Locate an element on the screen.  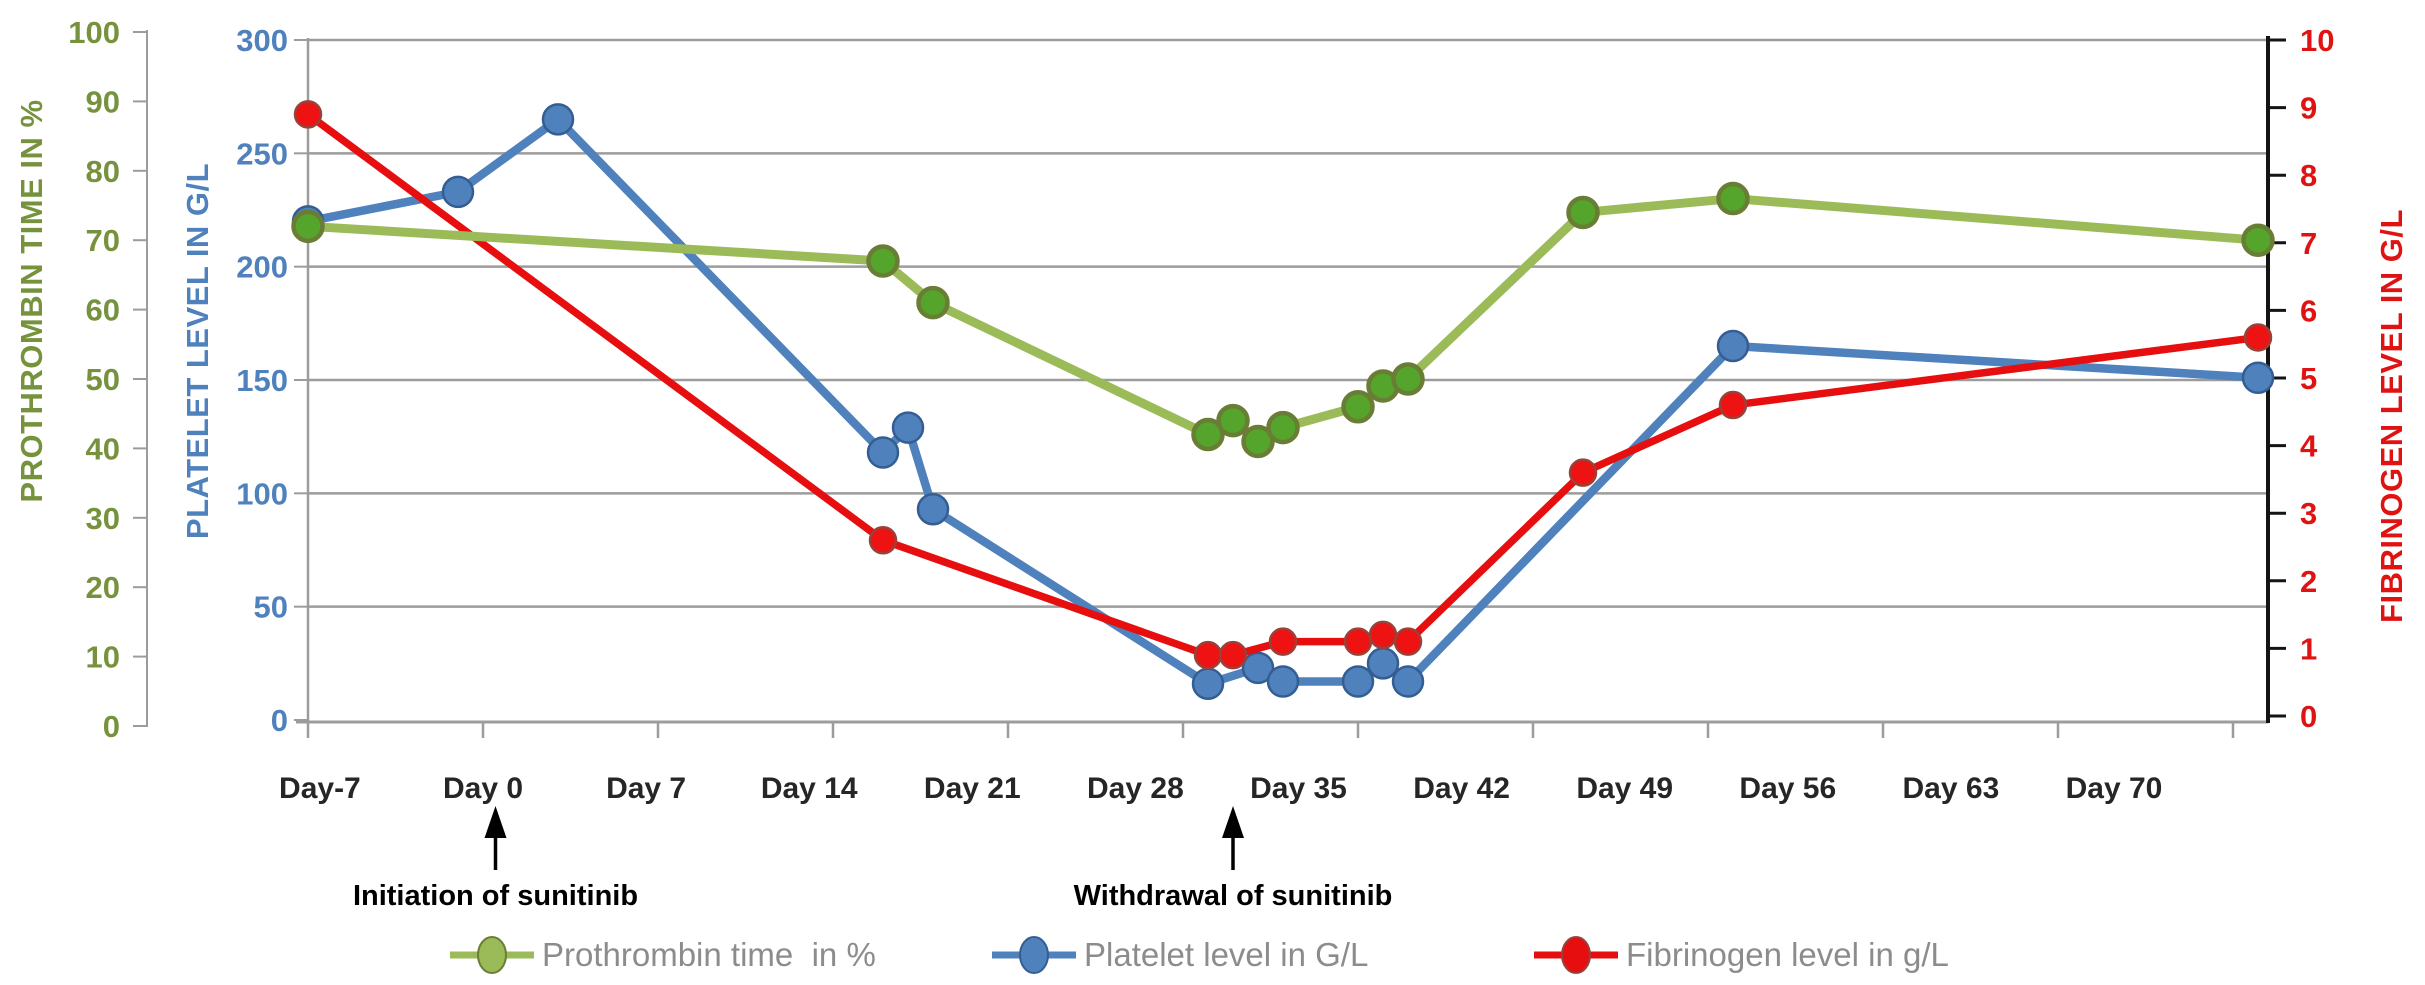
prothrombin-tick-label: 90 is located at coordinates (103, 101).